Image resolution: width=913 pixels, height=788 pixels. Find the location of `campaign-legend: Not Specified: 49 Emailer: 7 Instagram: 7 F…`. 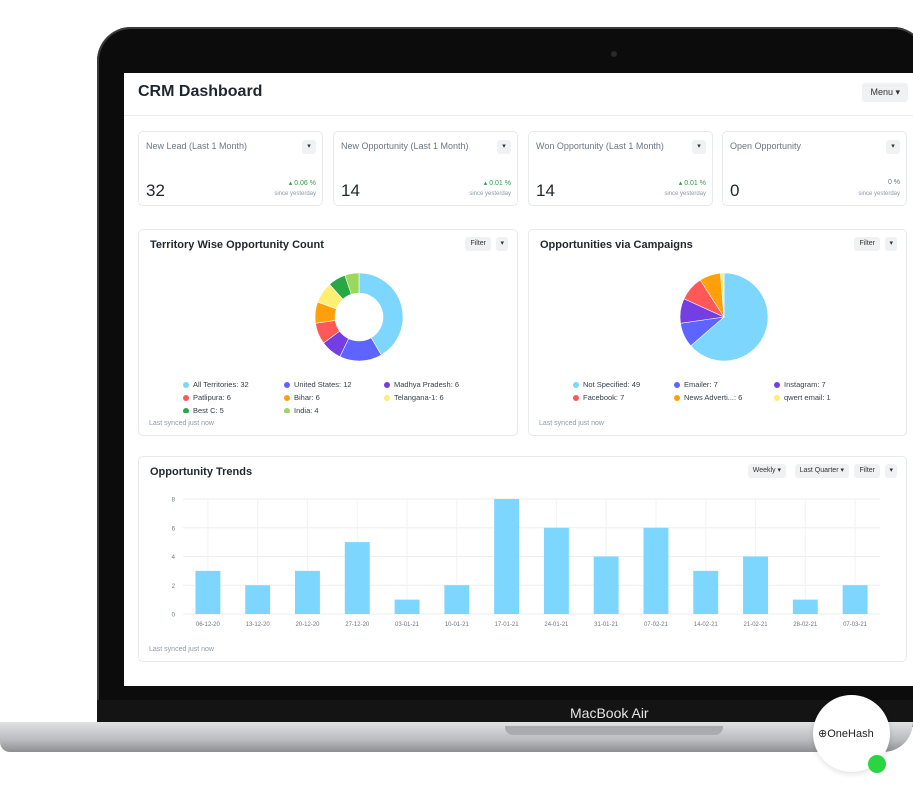

campaign-legend: Not Specified: 49 Emailer: 7 Instagram: 7 F… is located at coordinates (738, 395).